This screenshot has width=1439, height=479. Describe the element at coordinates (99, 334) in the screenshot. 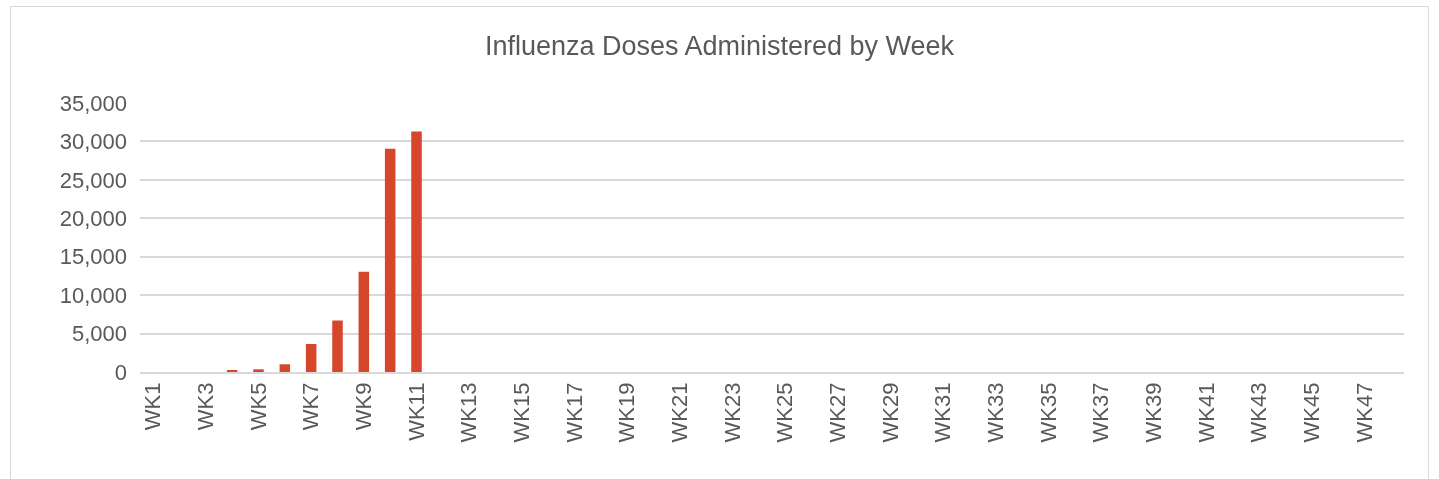

I see `y-tick-label: 5,000` at that location.